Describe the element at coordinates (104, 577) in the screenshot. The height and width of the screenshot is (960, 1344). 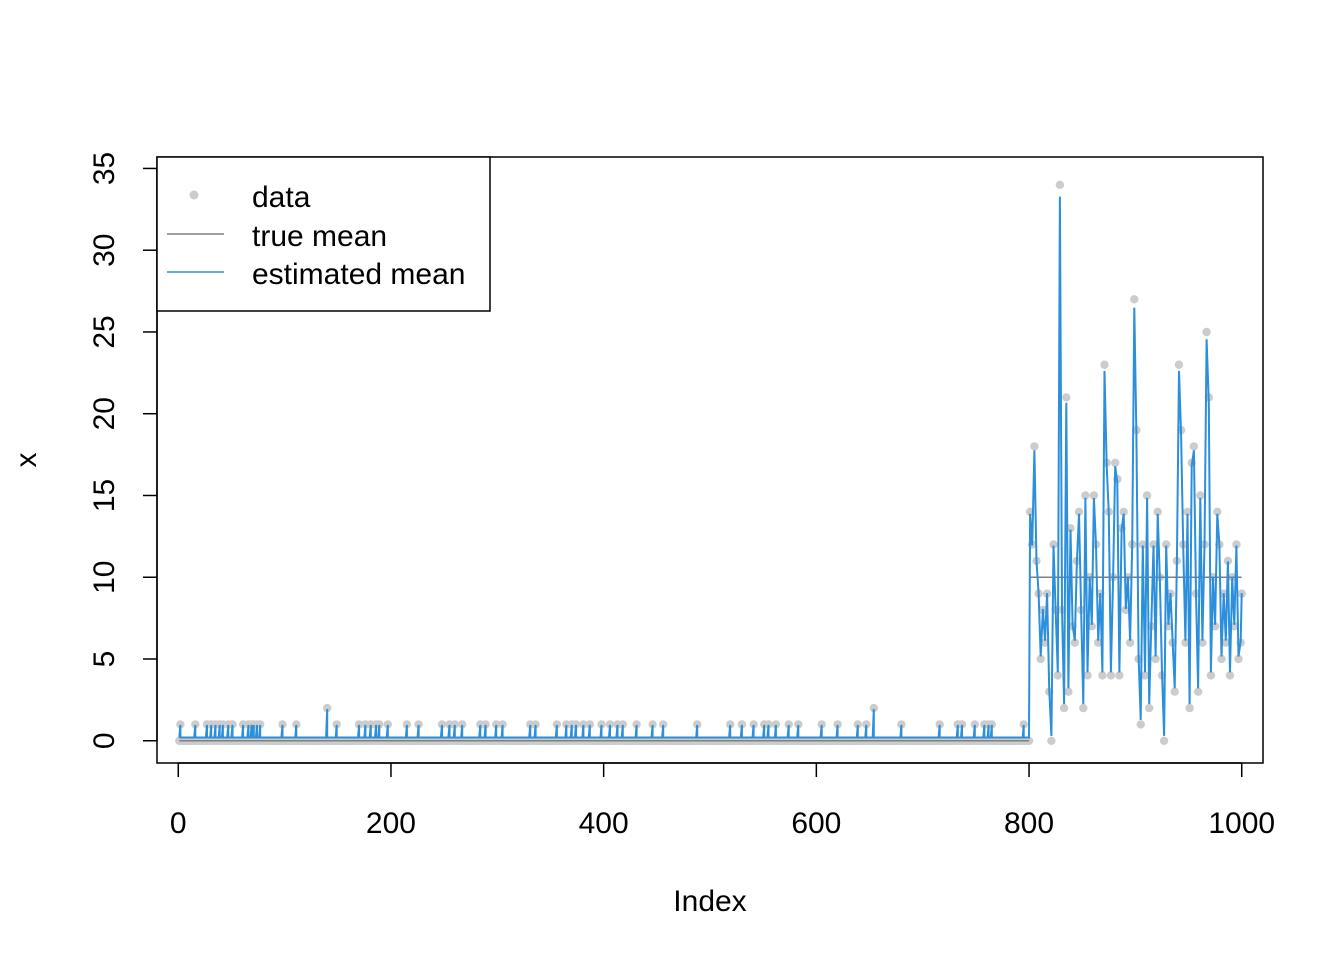
I see `y-tick-label: 10` at that location.